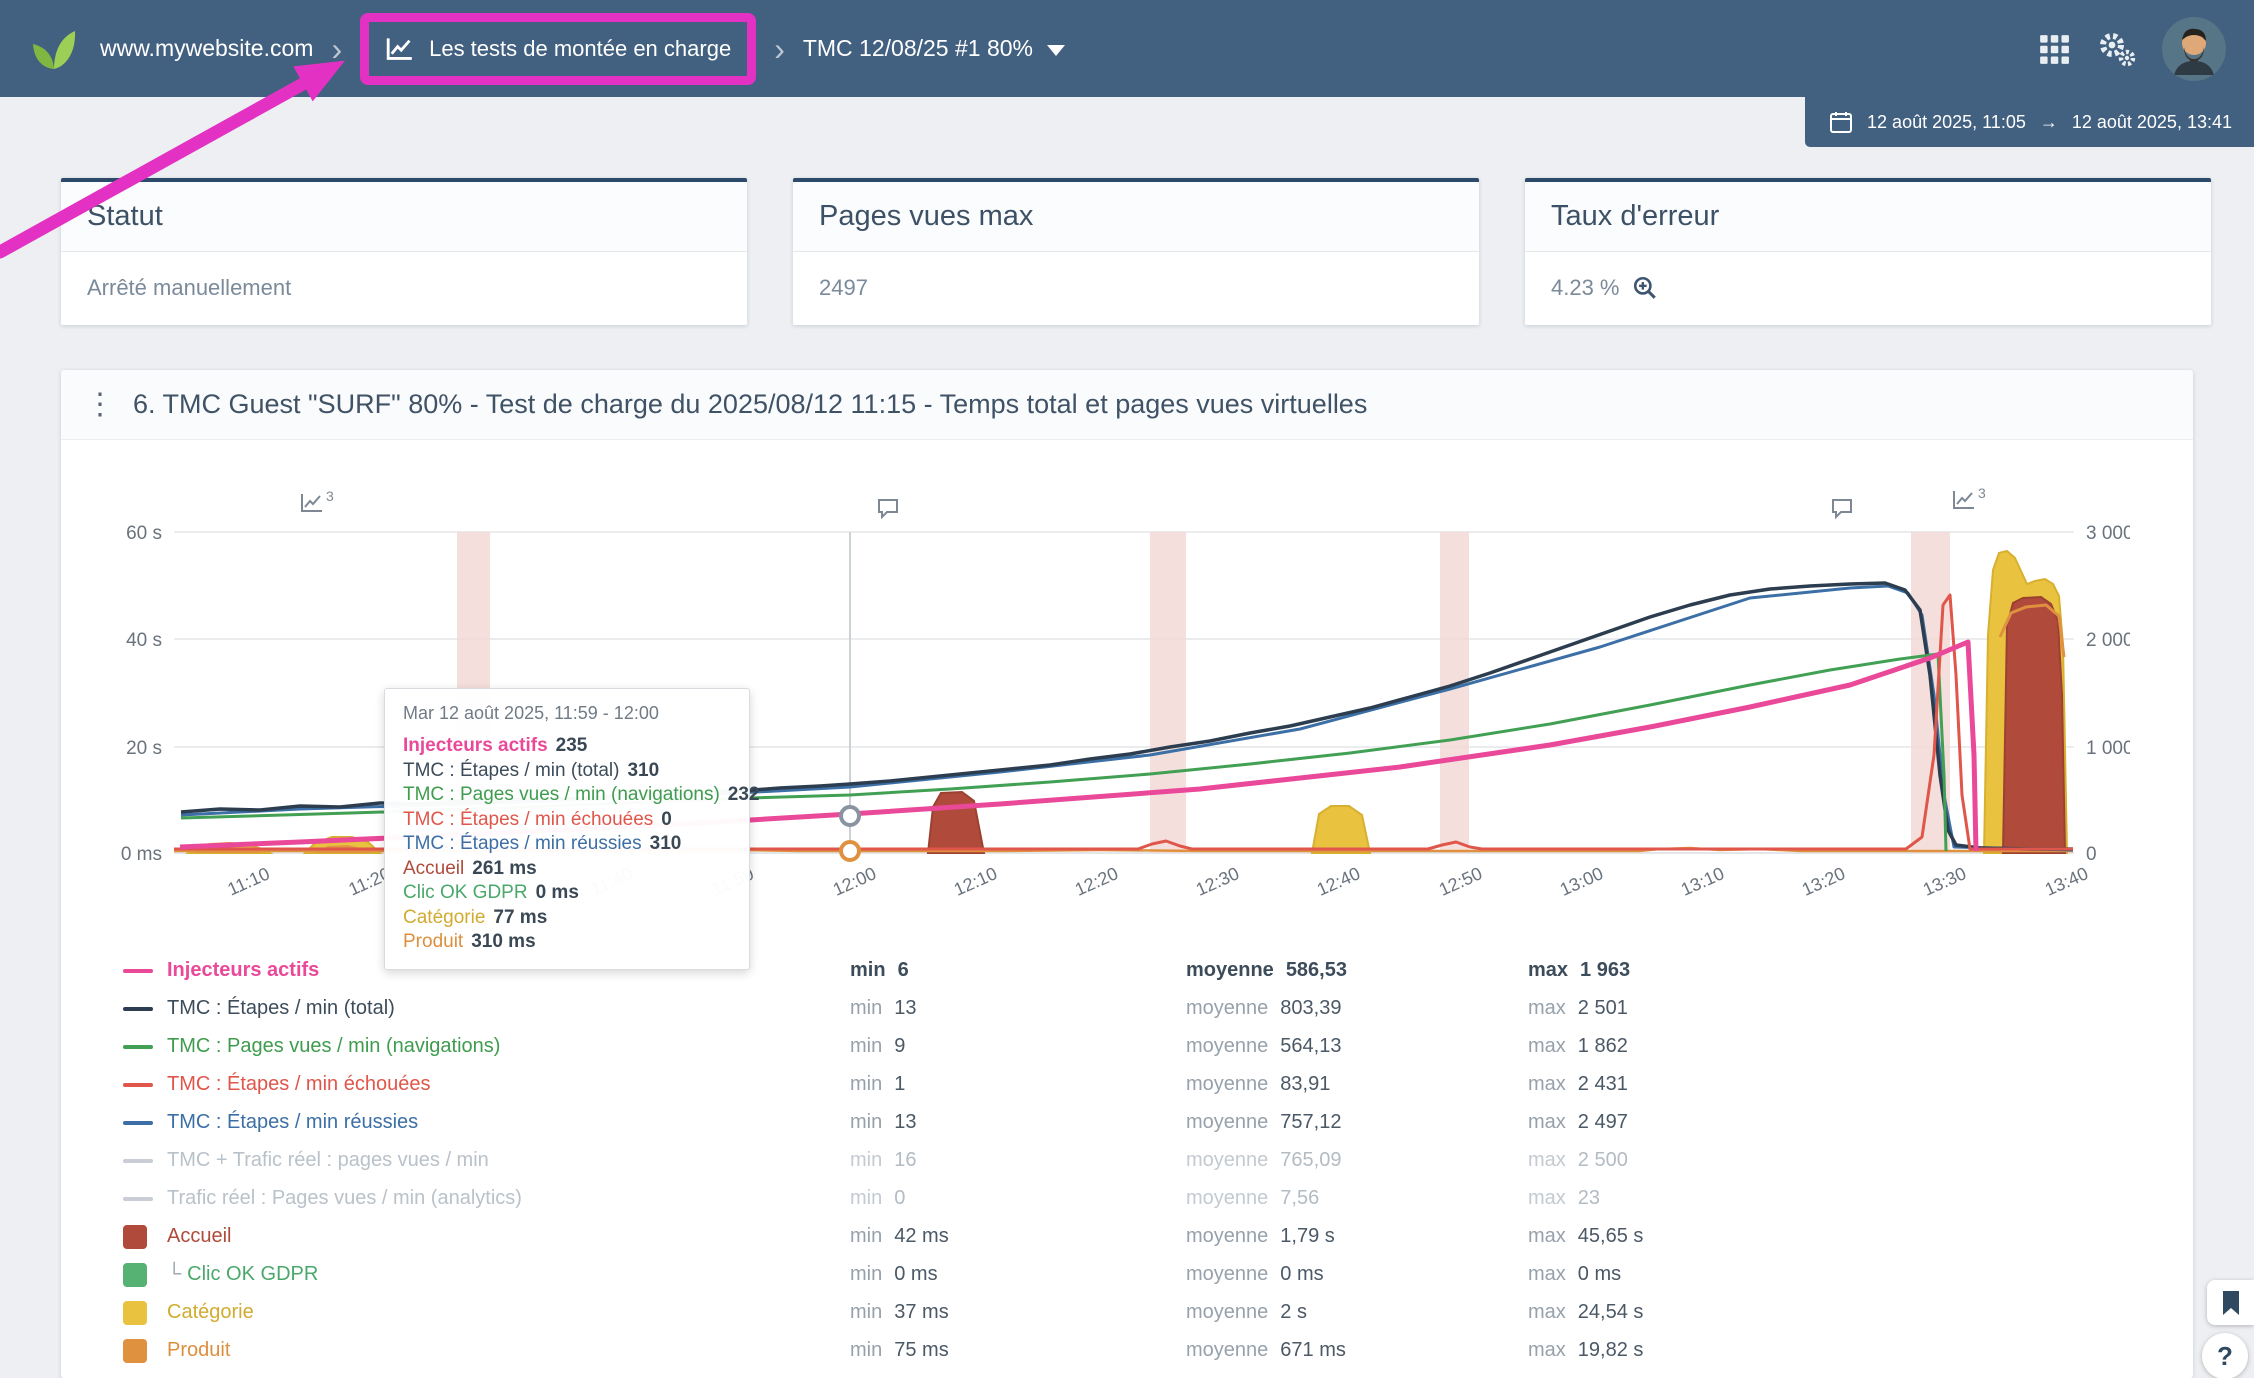 This screenshot has width=2254, height=1378. I want to click on user-avatar, so click(2194, 48).